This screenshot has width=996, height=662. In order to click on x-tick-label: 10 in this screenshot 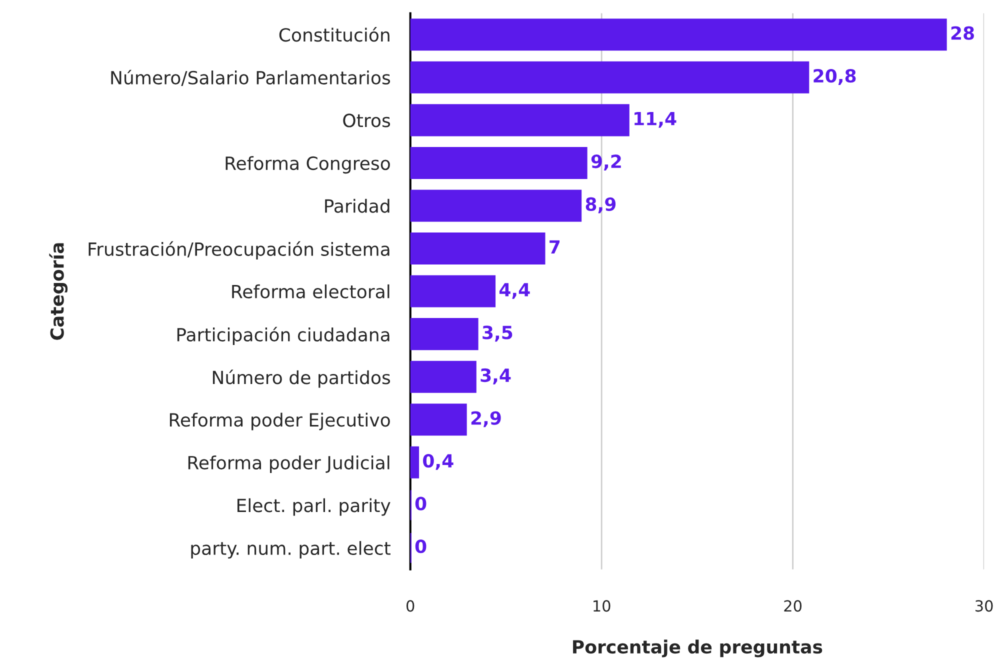, I will do `click(602, 606)`.